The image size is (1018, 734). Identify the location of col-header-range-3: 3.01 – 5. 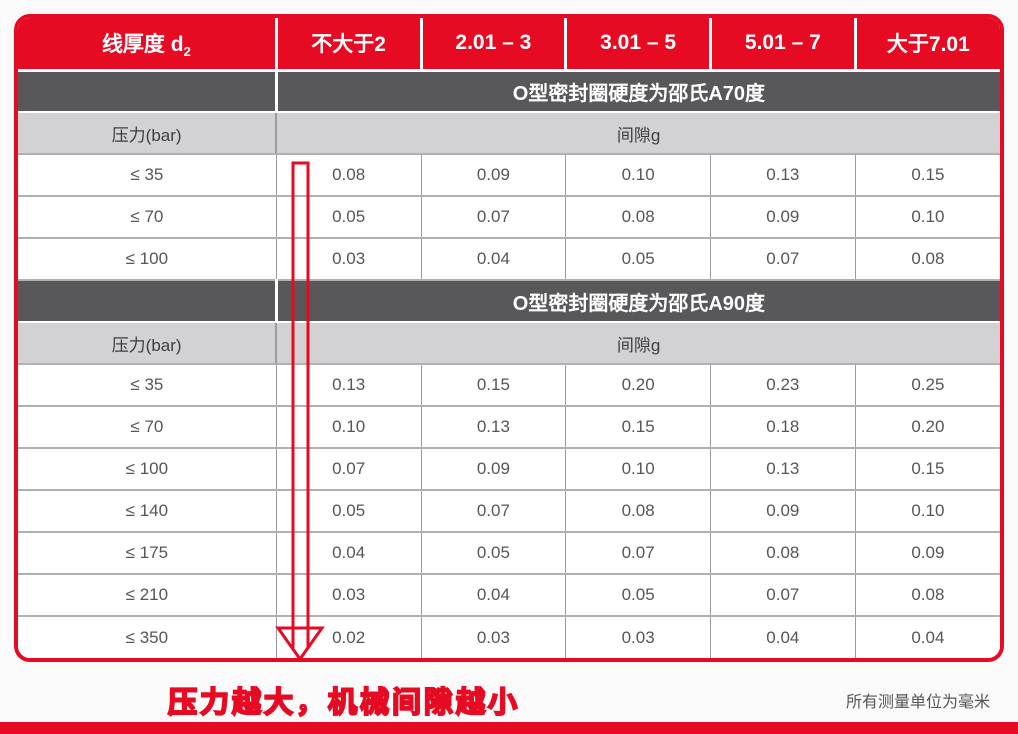
(638, 45).